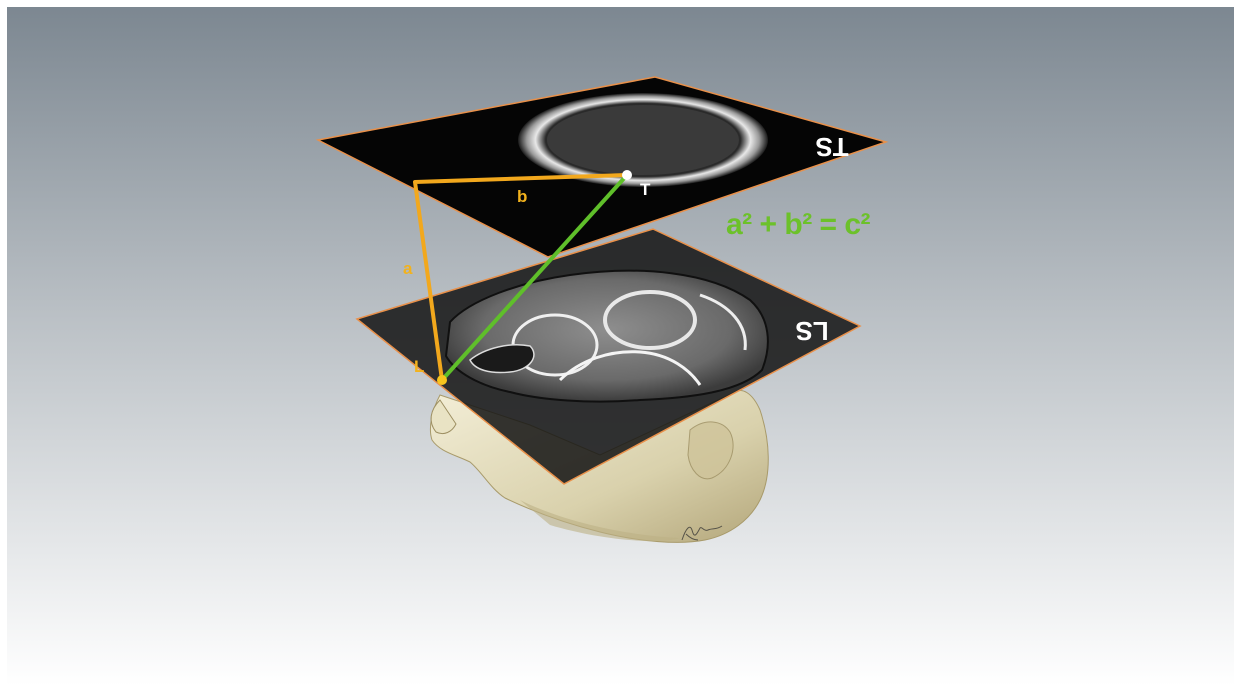 This screenshot has width=1241, height=686. Describe the element at coordinates (419, 366) in the screenshot. I see `point-L-label: L` at that location.